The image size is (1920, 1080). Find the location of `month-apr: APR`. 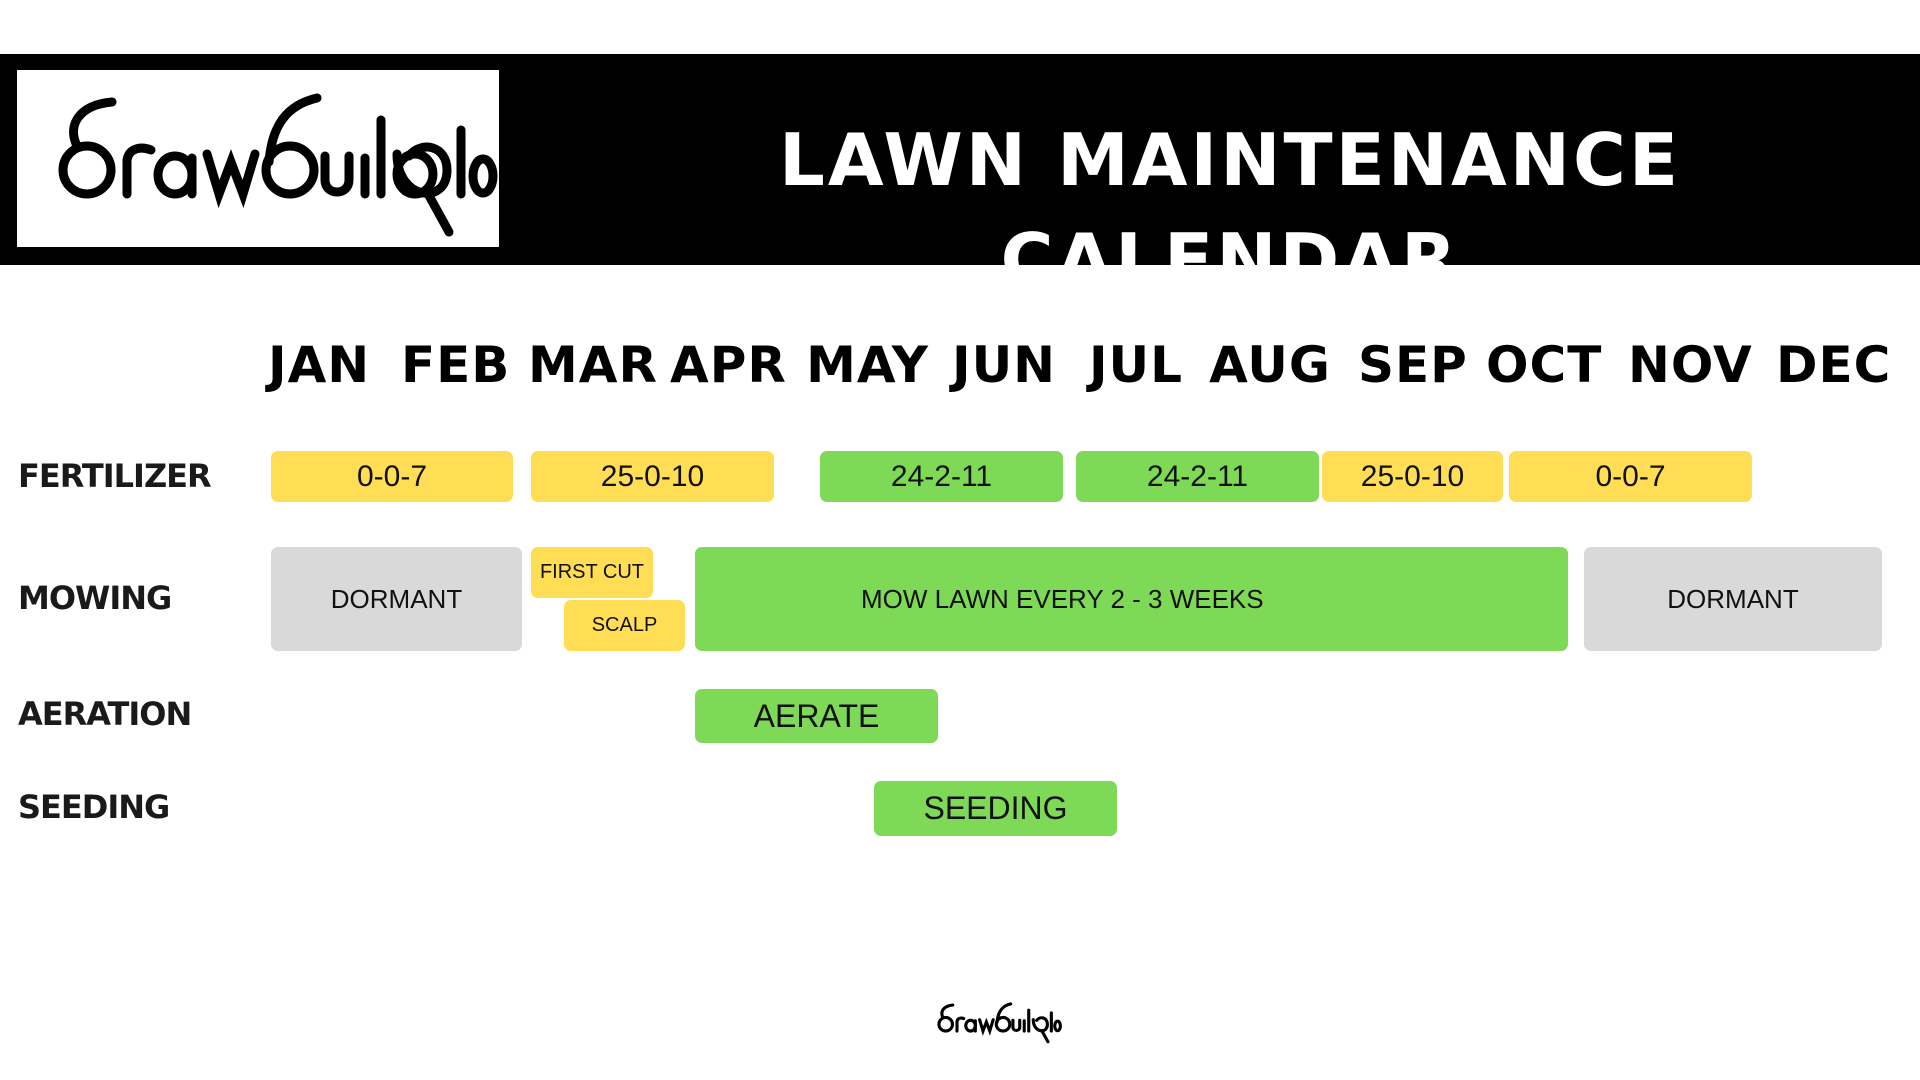

month-apr: APR is located at coordinates (728, 365).